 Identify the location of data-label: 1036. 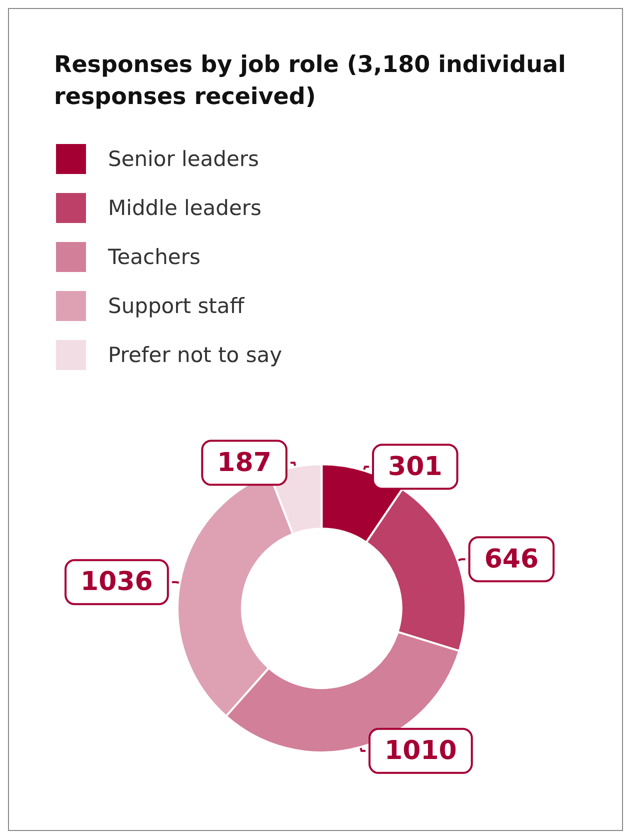
(116, 582).